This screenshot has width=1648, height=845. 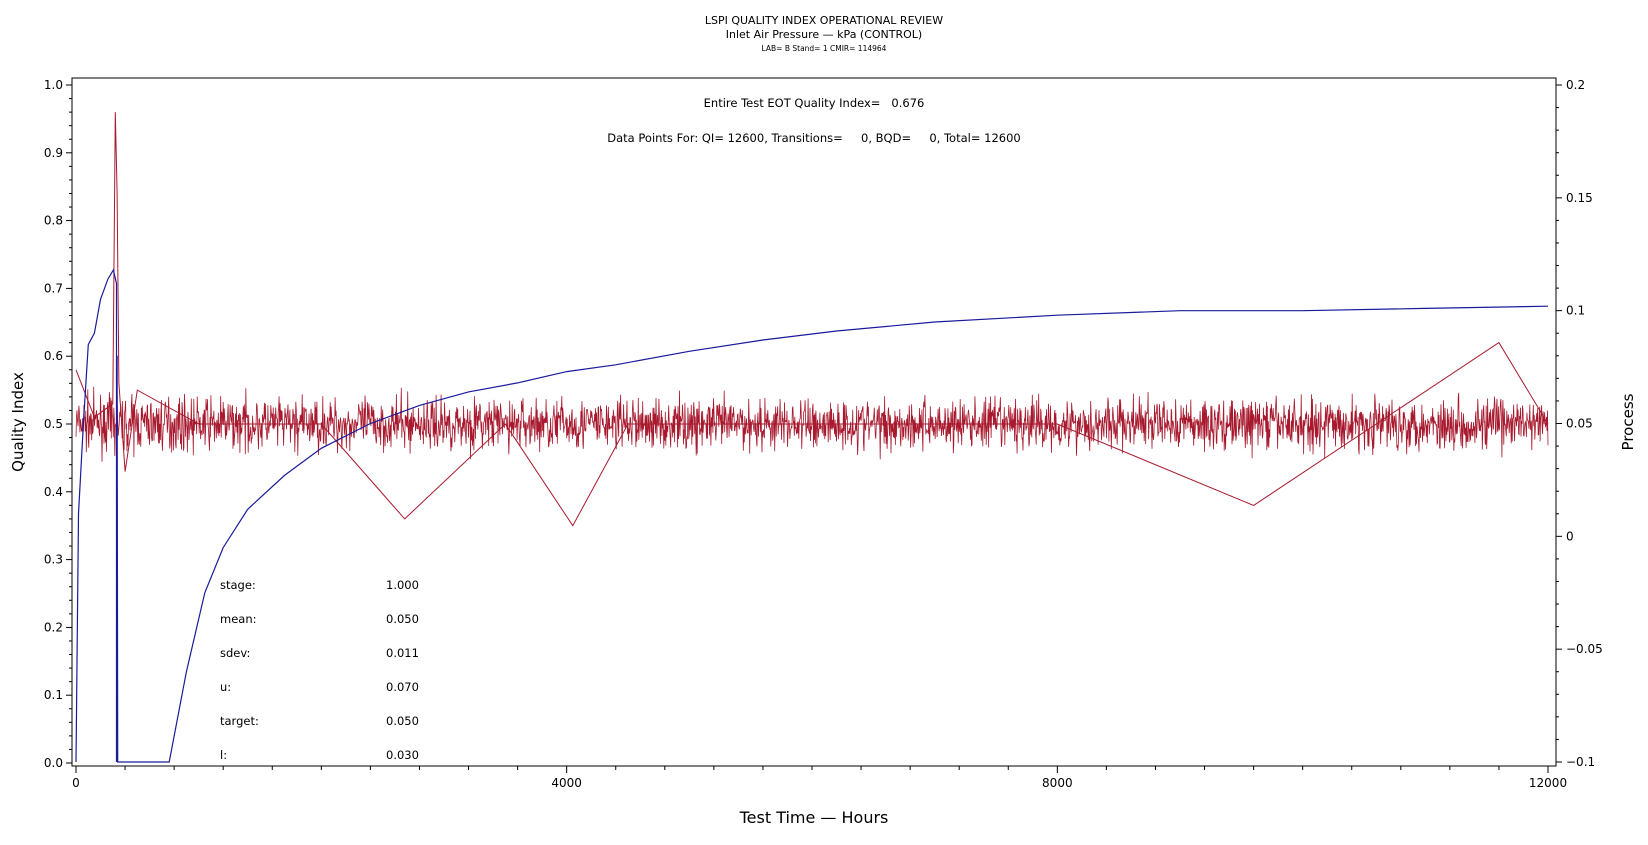 What do you see at coordinates (402, 755) in the screenshot?
I see `stat-value: 0.030` at bounding box center [402, 755].